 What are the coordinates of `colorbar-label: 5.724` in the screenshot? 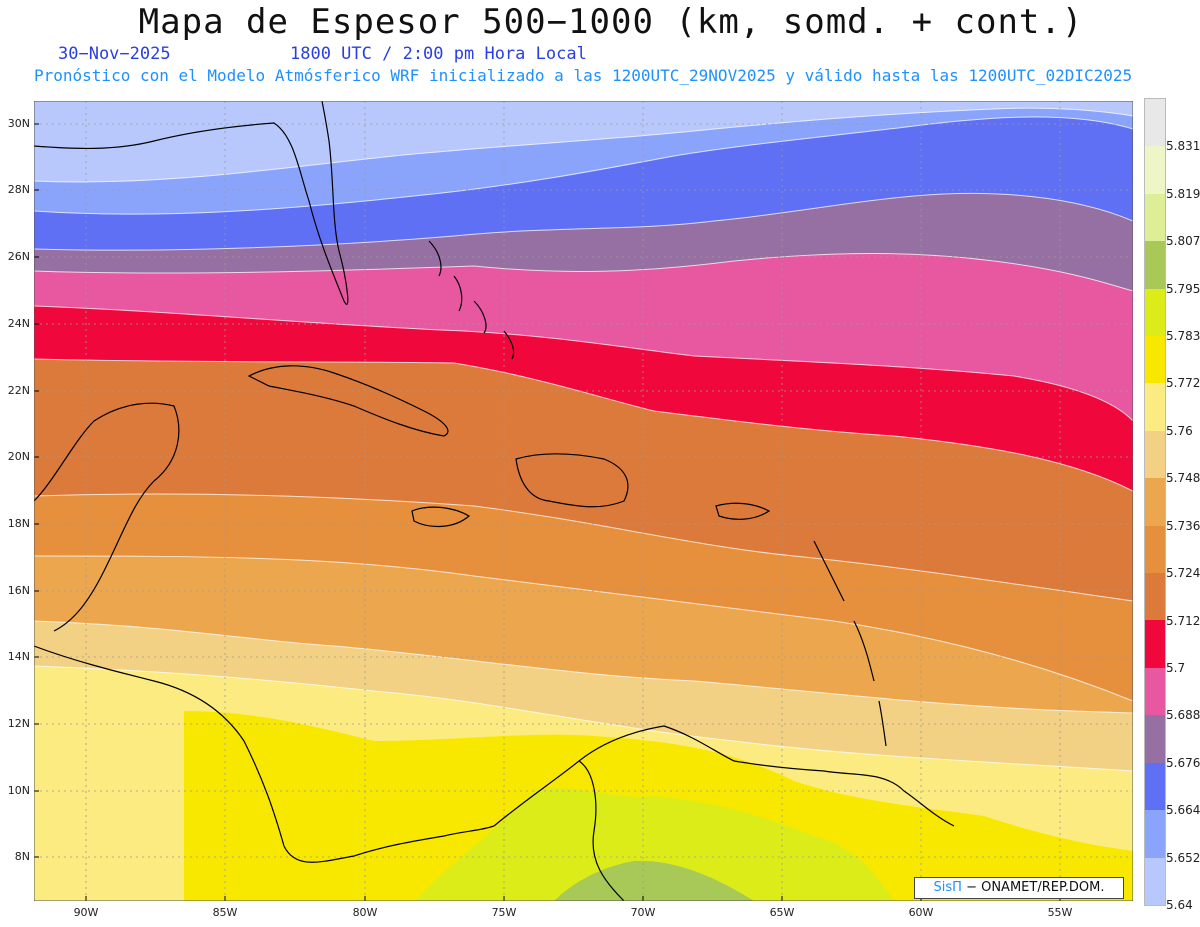 It's located at (1183, 573).